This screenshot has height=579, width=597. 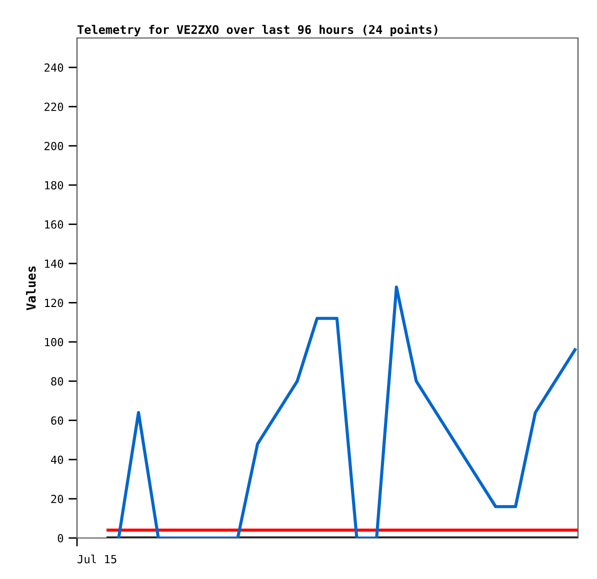 What do you see at coordinates (54, 67) in the screenshot?
I see `y-tick-label: 240` at bounding box center [54, 67].